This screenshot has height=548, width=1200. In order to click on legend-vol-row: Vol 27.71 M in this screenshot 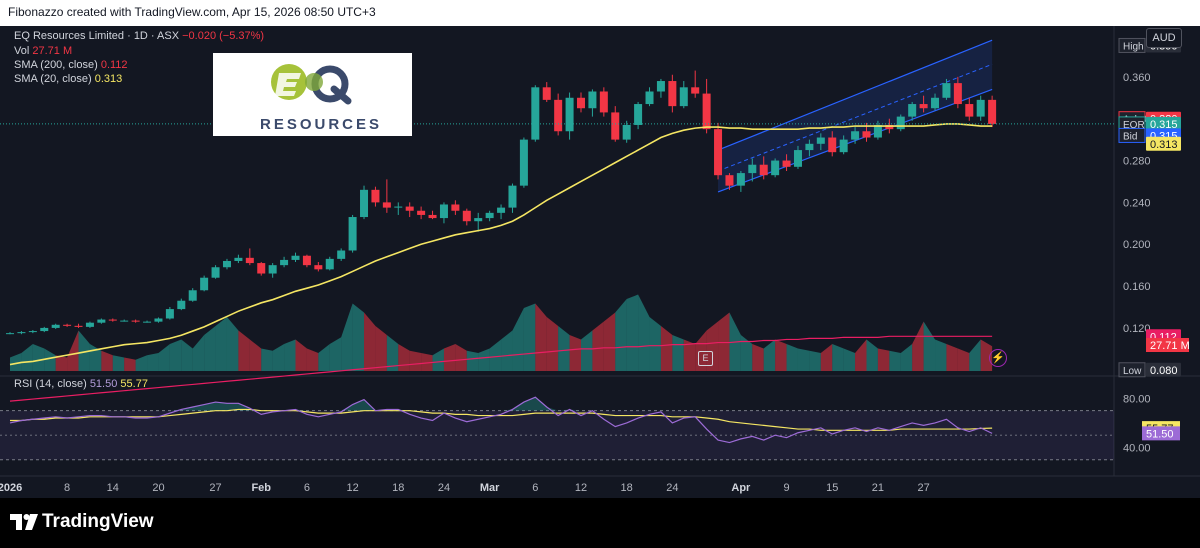, I will do `click(43, 51)`.